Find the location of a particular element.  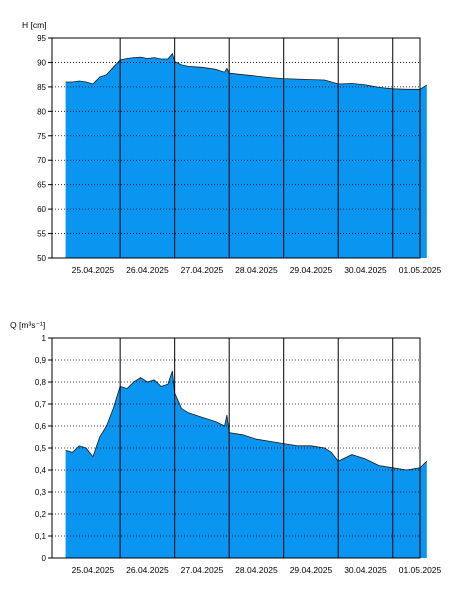

y-tick-label: 0,3 is located at coordinates (41, 492).